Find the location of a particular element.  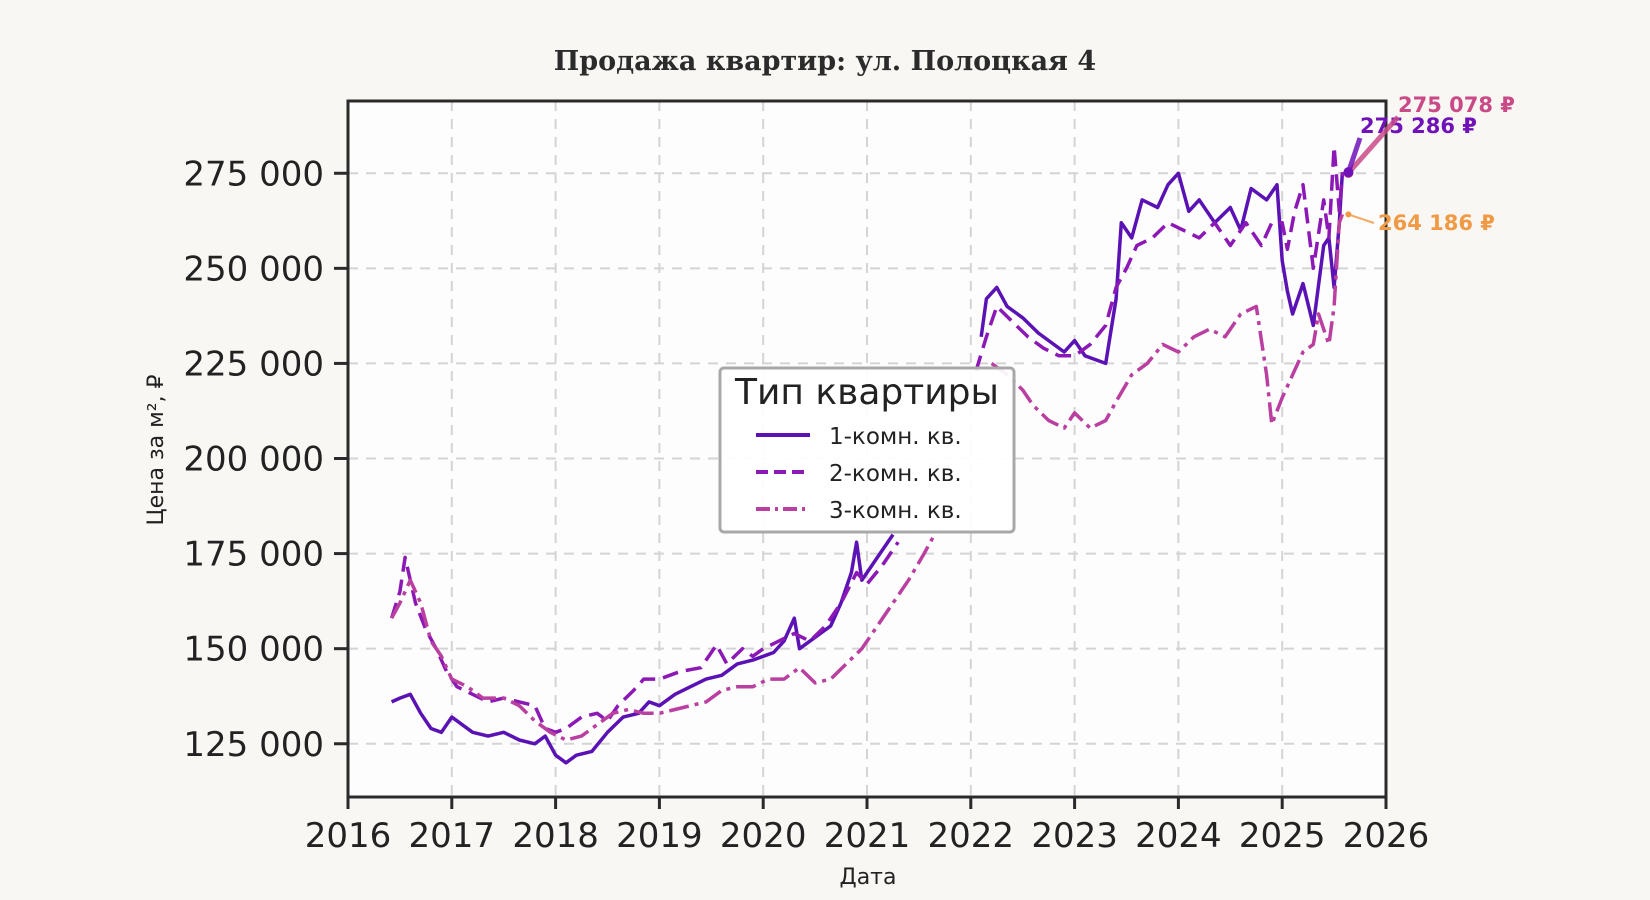

y-tick-label: 175 000 is located at coordinates (253, 555).